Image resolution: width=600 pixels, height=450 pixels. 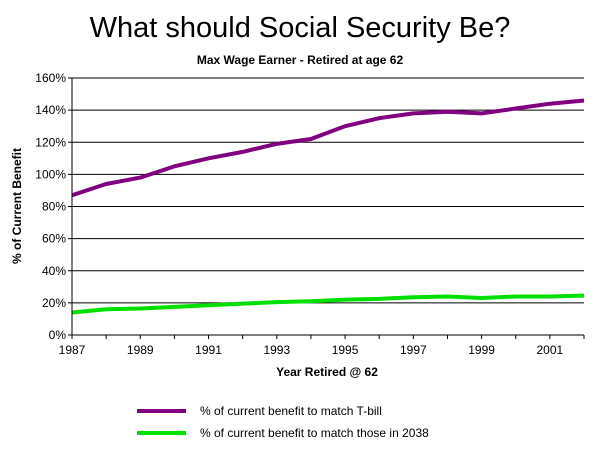 I want to click on y-axis-label: % of Current Benefit, so click(x=17, y=206).